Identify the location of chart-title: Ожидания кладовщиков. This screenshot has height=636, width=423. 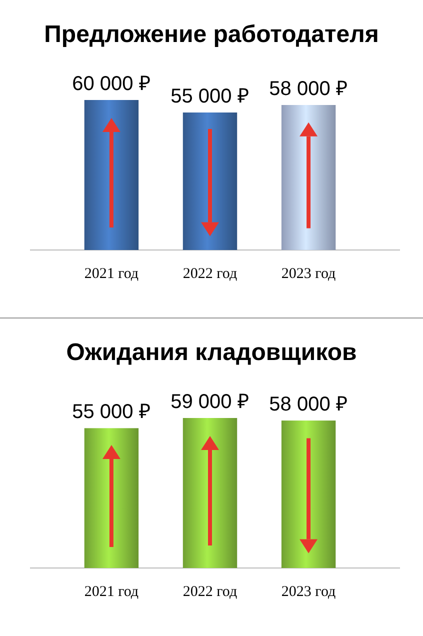
(211, 352).